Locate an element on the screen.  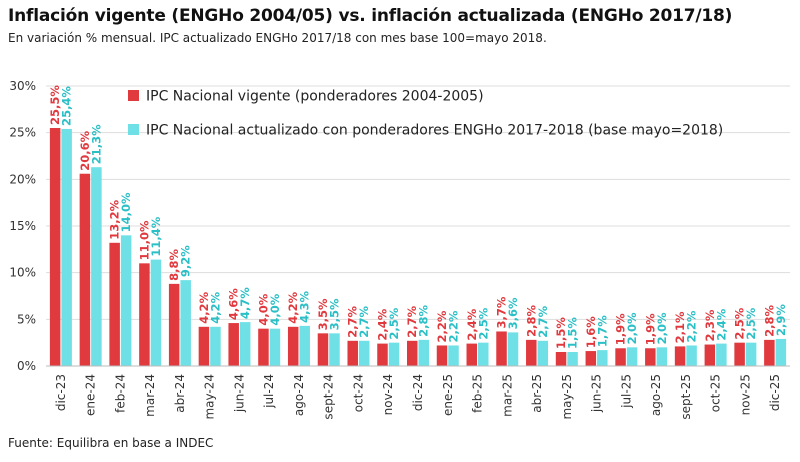
x-tick-label: feb-24 is located at coordinates (120, 393).